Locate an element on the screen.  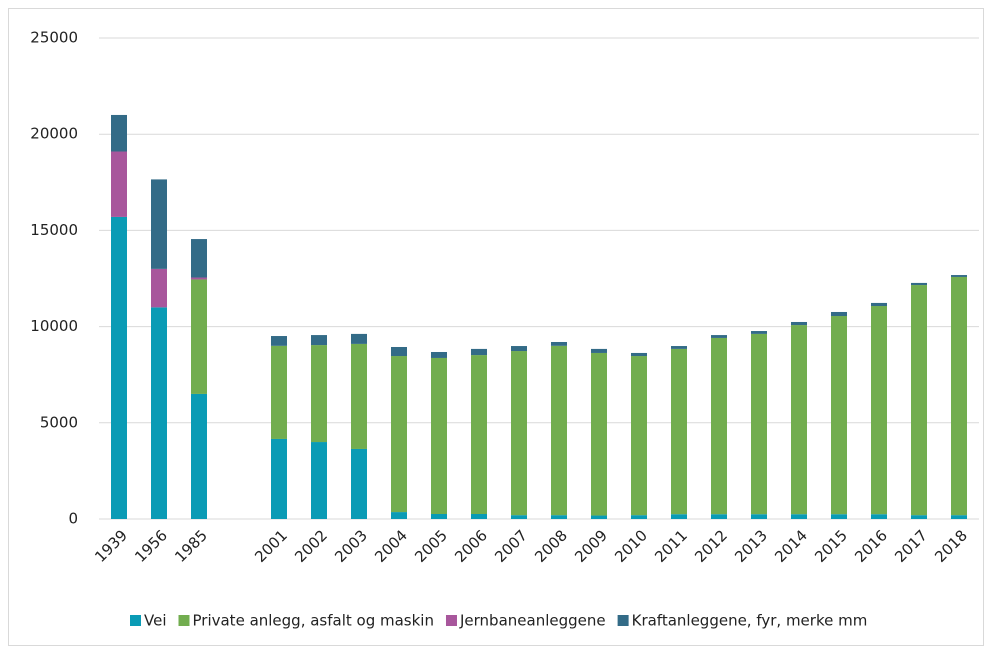
legend-label: Vei is located at coordinates (155, 621).